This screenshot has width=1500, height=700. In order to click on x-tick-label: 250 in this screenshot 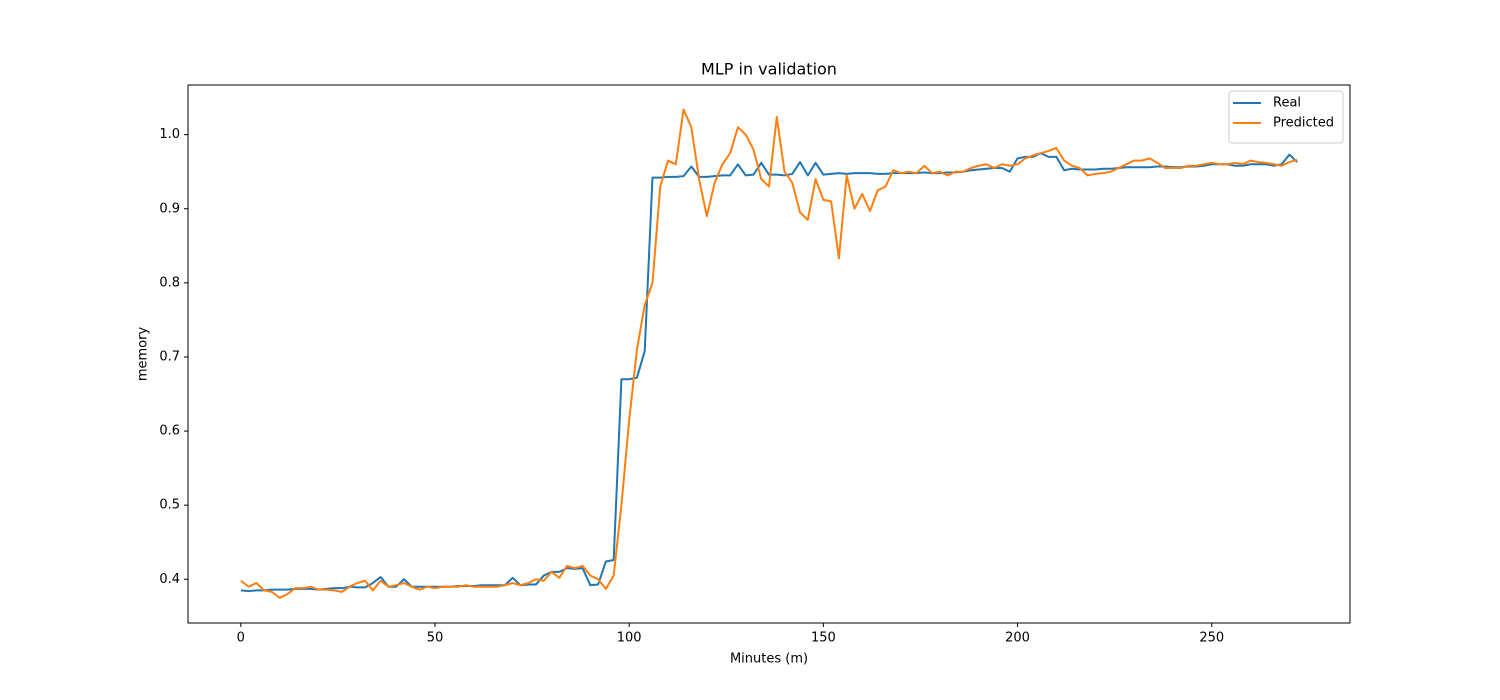, I will do `click(1211, 638)`.